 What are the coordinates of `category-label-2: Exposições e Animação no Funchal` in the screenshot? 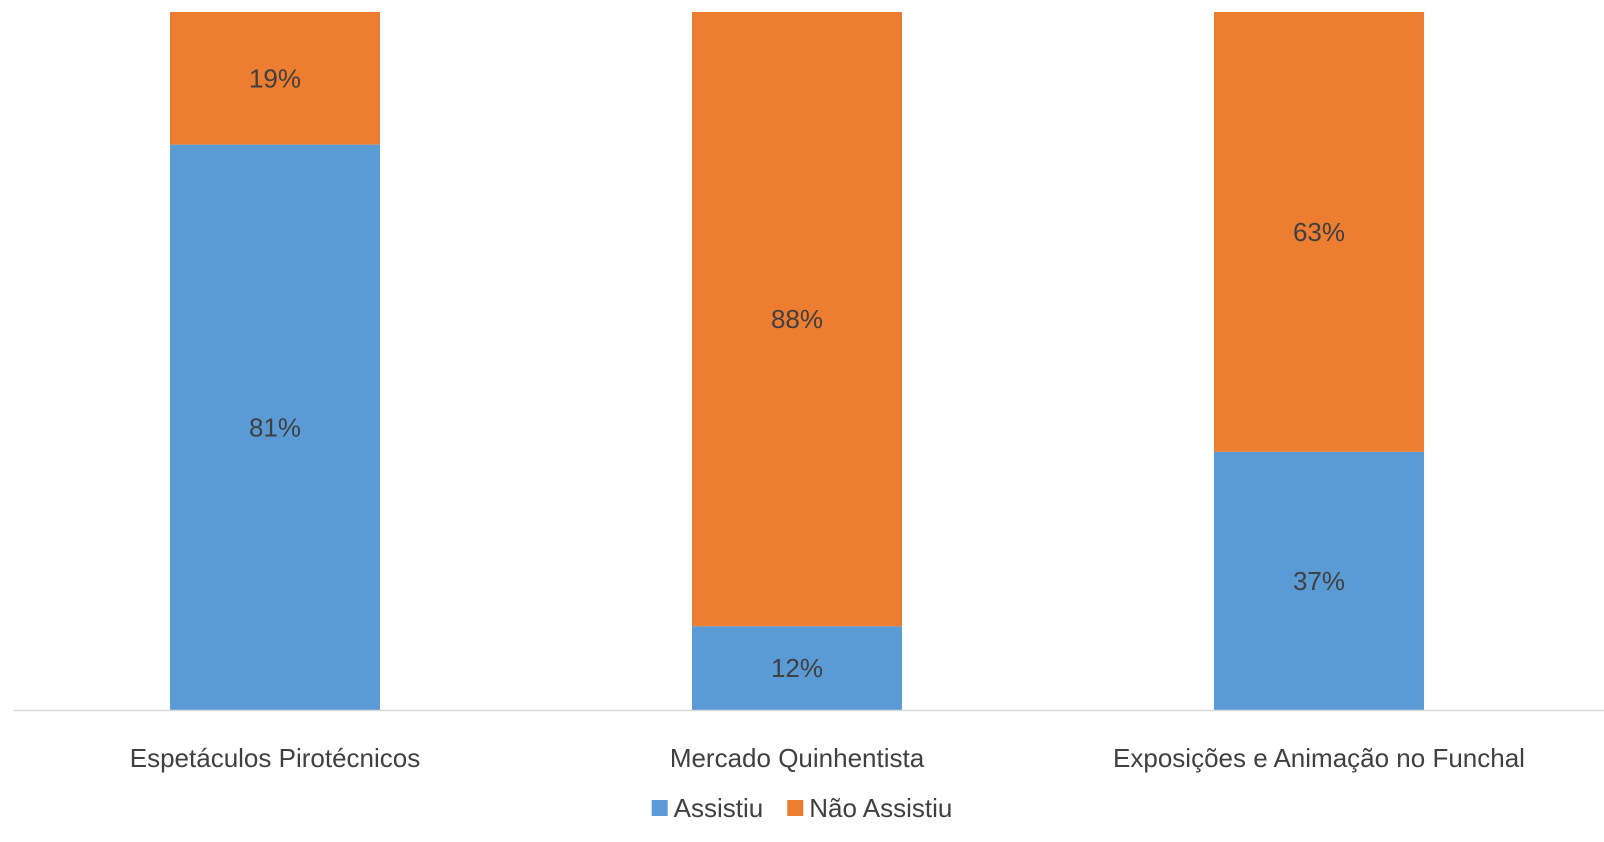 It's located at (1319, 758).